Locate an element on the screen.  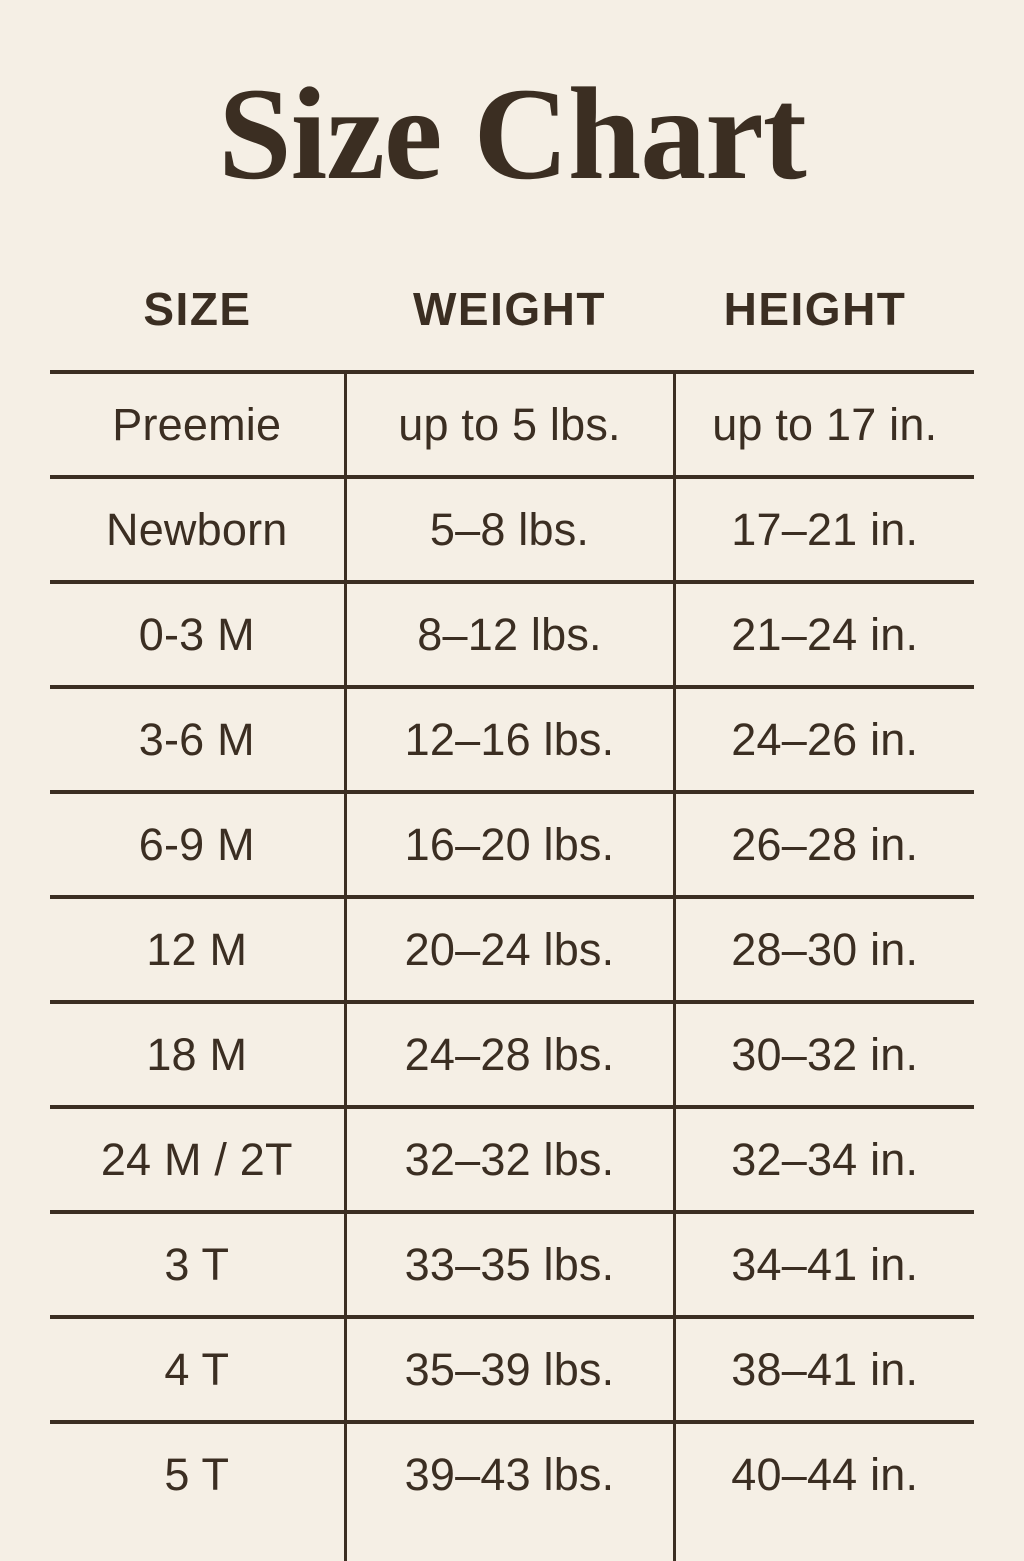
table-rule-extension is located at coordinates (512, 1543).